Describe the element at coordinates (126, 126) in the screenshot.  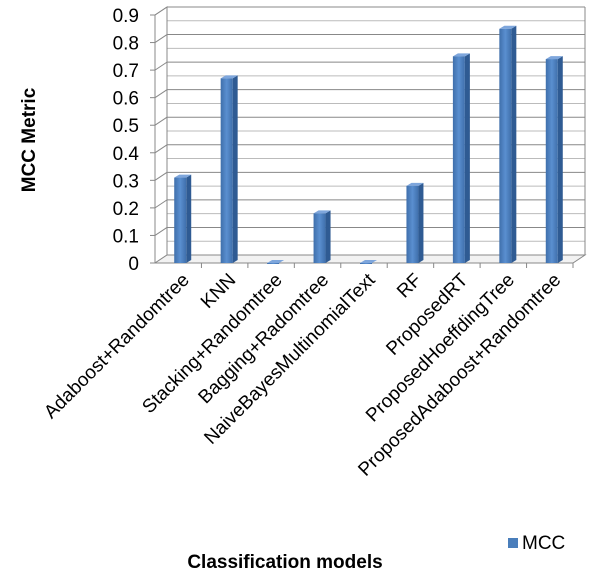
I see `y-tick-label: 0.5` at that location.